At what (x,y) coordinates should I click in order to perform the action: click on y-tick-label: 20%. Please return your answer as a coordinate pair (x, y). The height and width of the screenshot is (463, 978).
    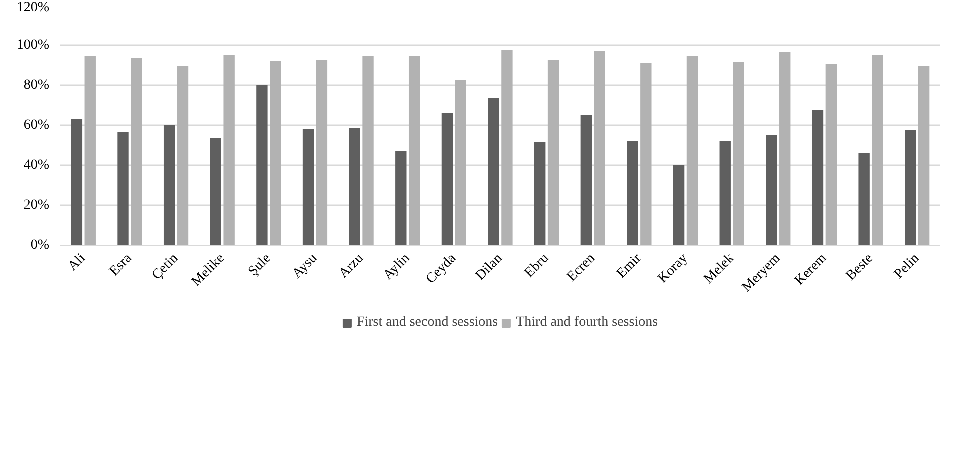
    Looking at the image, I should click on (37, 205).